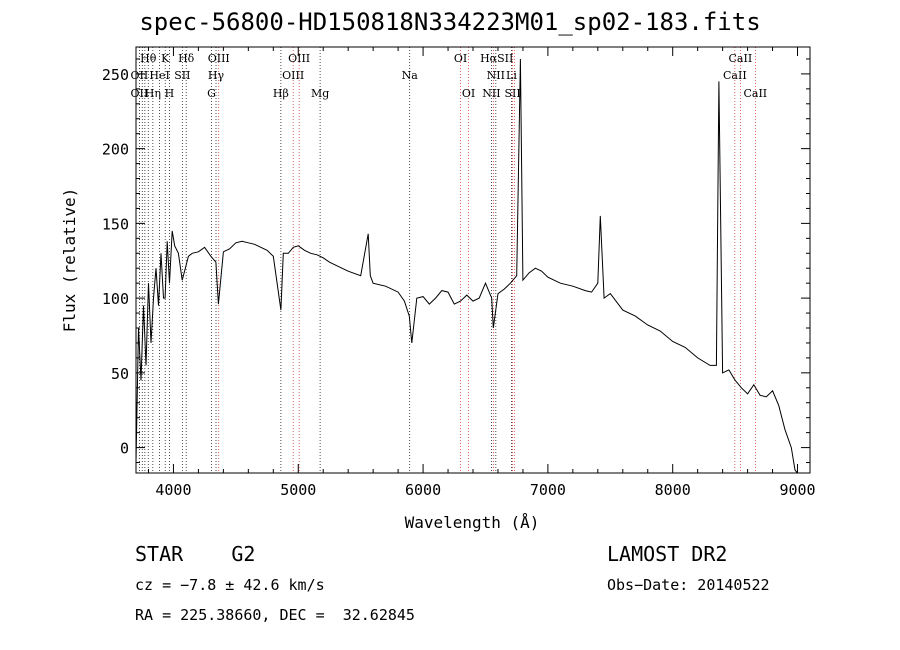 The image size is (900, 650). What do you see at coordinates (124, 449) in the screenshot?
I see `y-tick-label: 0` at bounding box center [124, 449].